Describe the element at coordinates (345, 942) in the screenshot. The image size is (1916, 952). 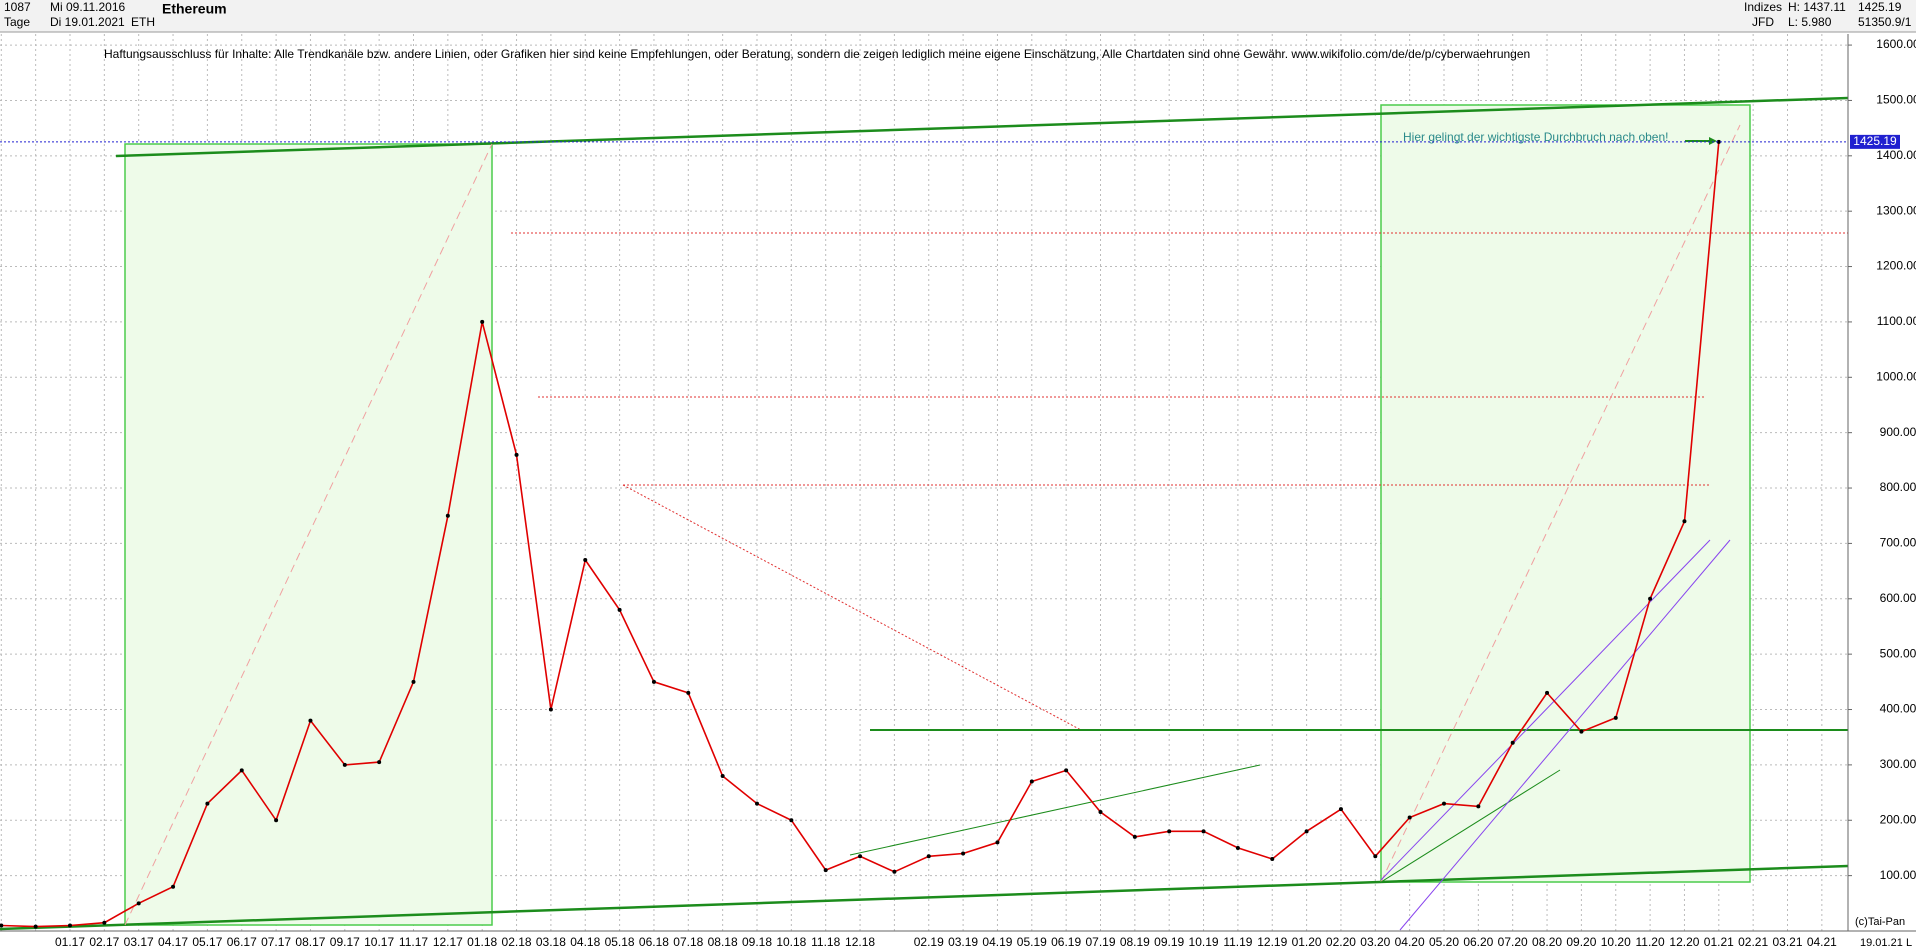
I see `x-tick-label: 09.17` at that location.